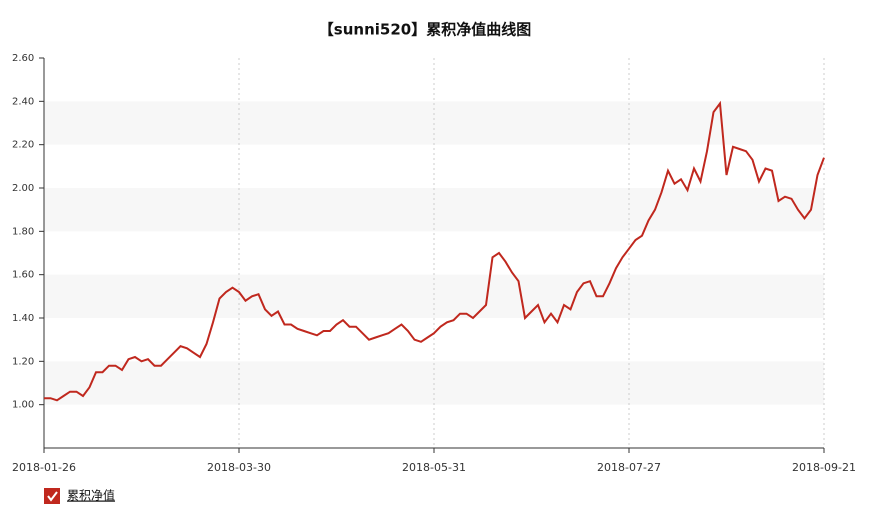 The height and width of the screenshot is (518, 873). I want to click on x-tick-label: 2018-05-31, so click(434, 467).